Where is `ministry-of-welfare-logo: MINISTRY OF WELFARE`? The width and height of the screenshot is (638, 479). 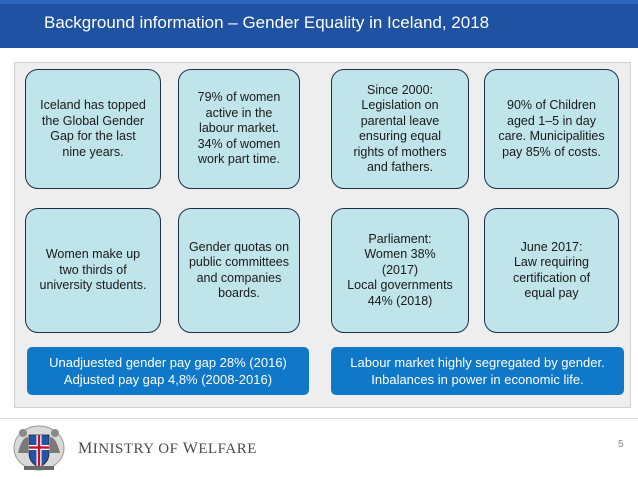
ministry-of-welfare-logo: MINISTRY OF WELFARE is located at coordinates (167, 448).